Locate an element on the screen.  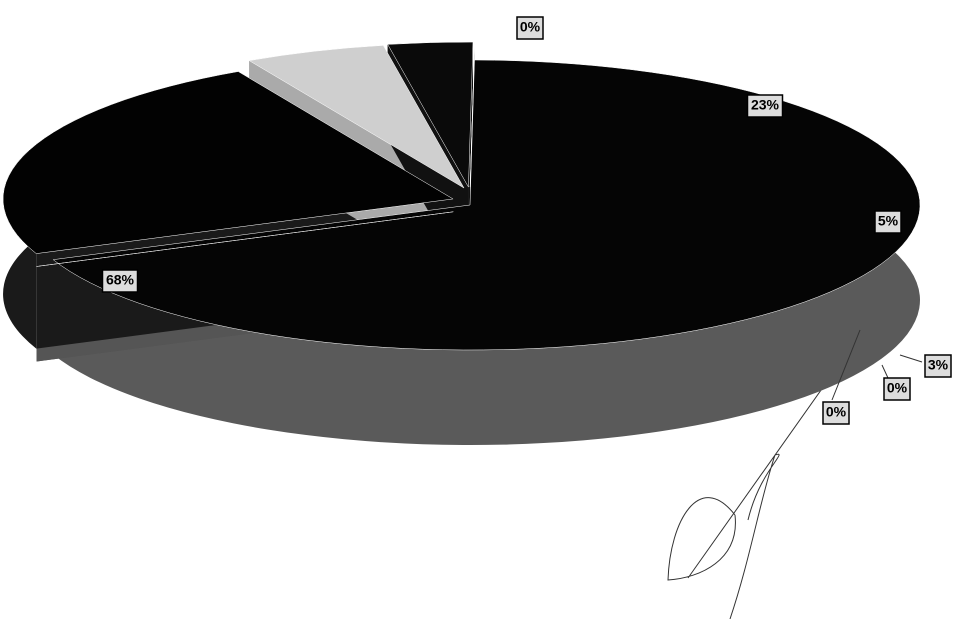
data-label: 3% is located at coordinates (938, 365).